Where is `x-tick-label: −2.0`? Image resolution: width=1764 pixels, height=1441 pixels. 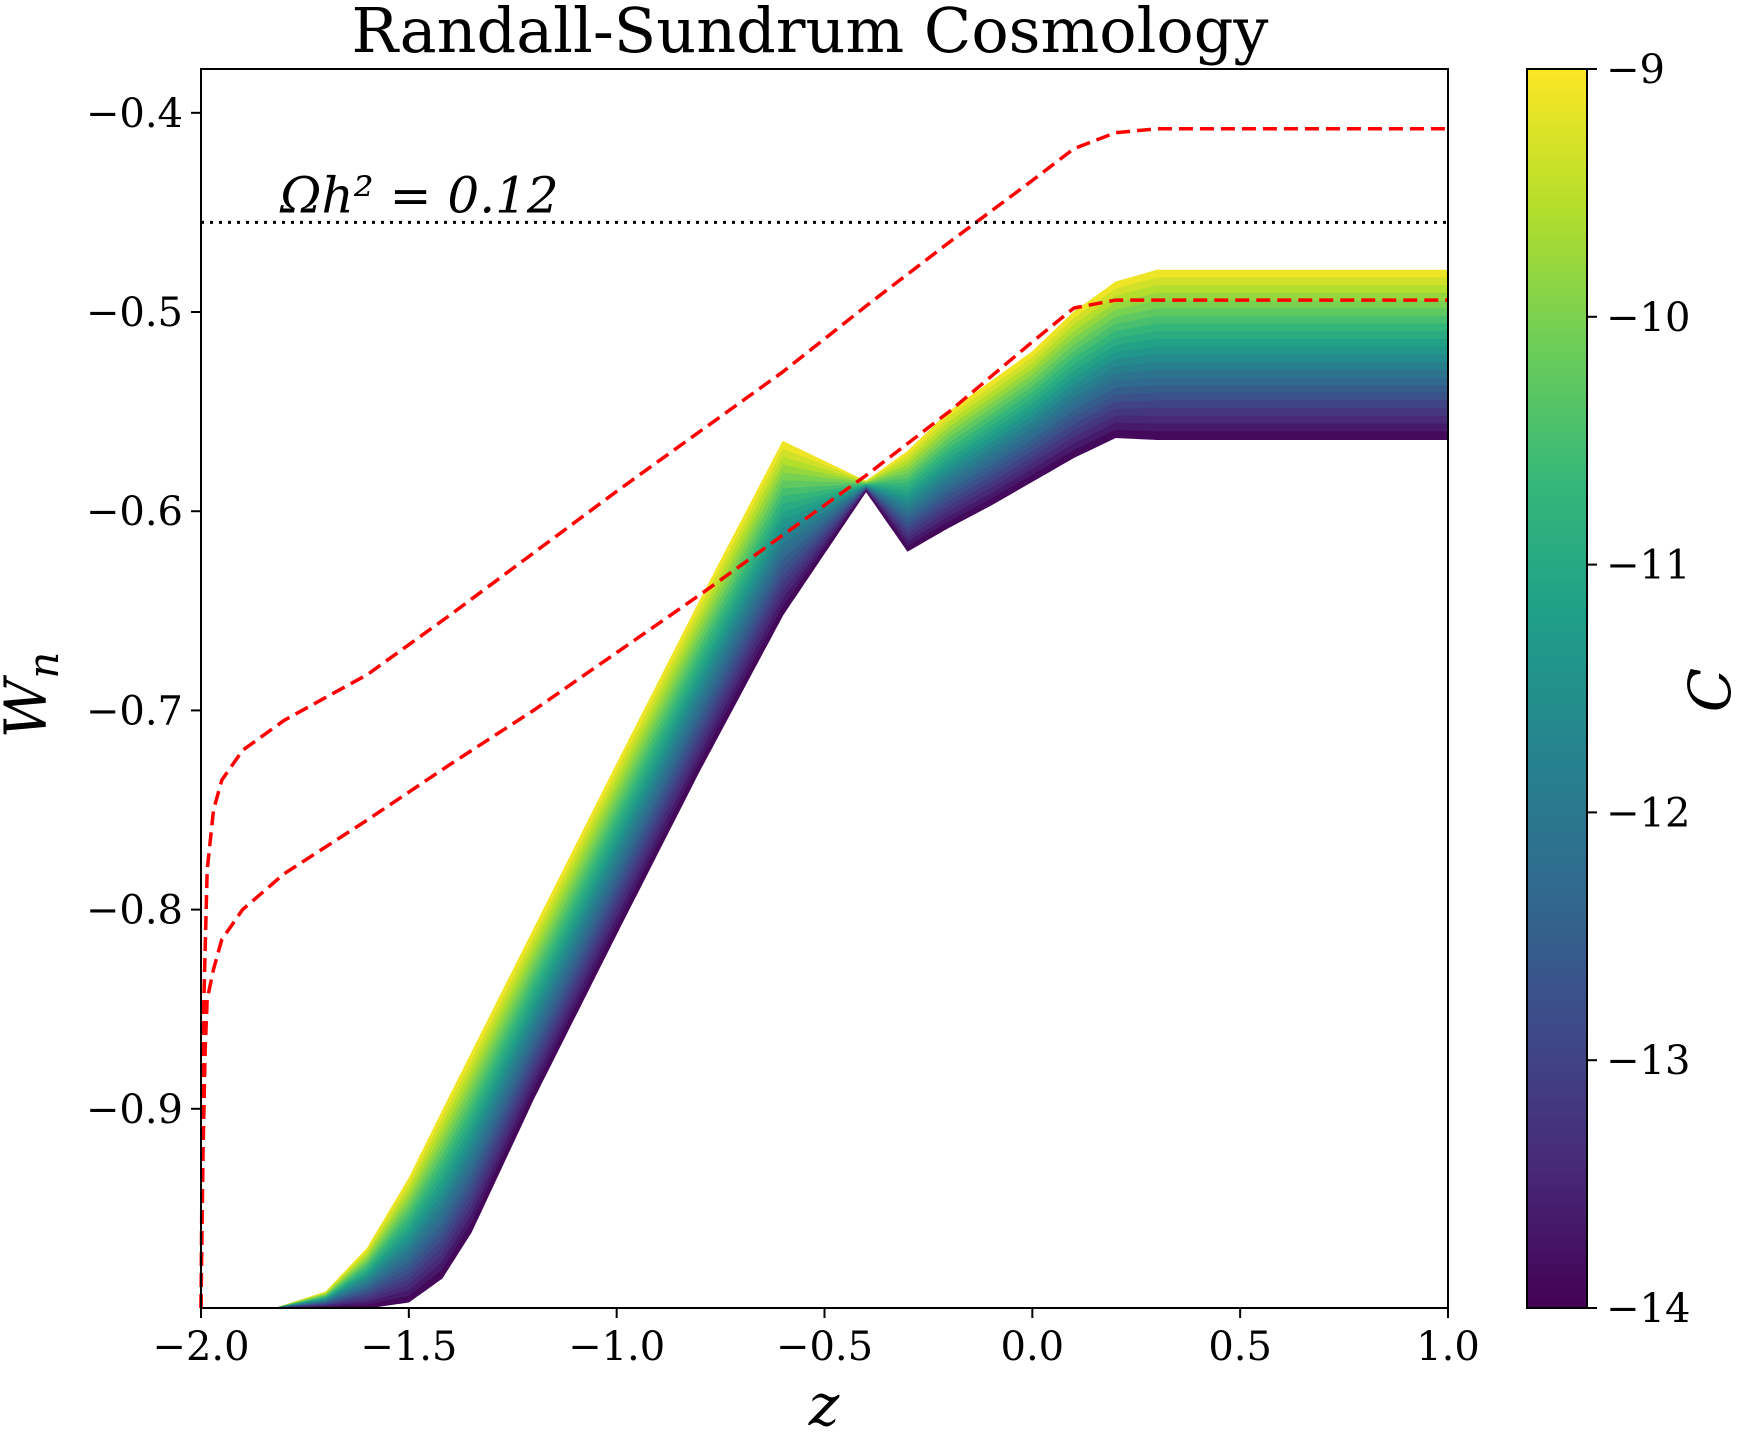 x-tick-label: −2.0 is located at coordinates (200, 1347).